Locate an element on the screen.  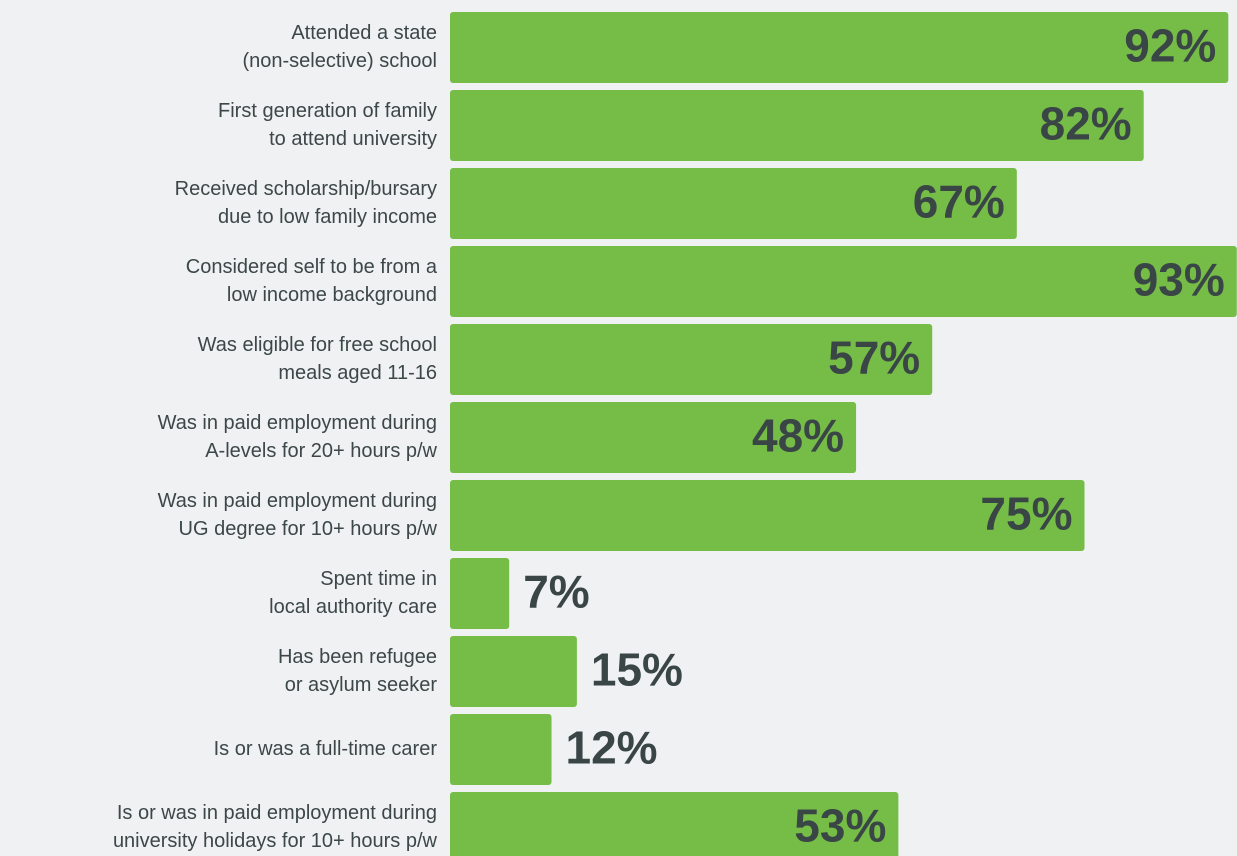
value-label: 75% is located at coordinates (1026, 514).